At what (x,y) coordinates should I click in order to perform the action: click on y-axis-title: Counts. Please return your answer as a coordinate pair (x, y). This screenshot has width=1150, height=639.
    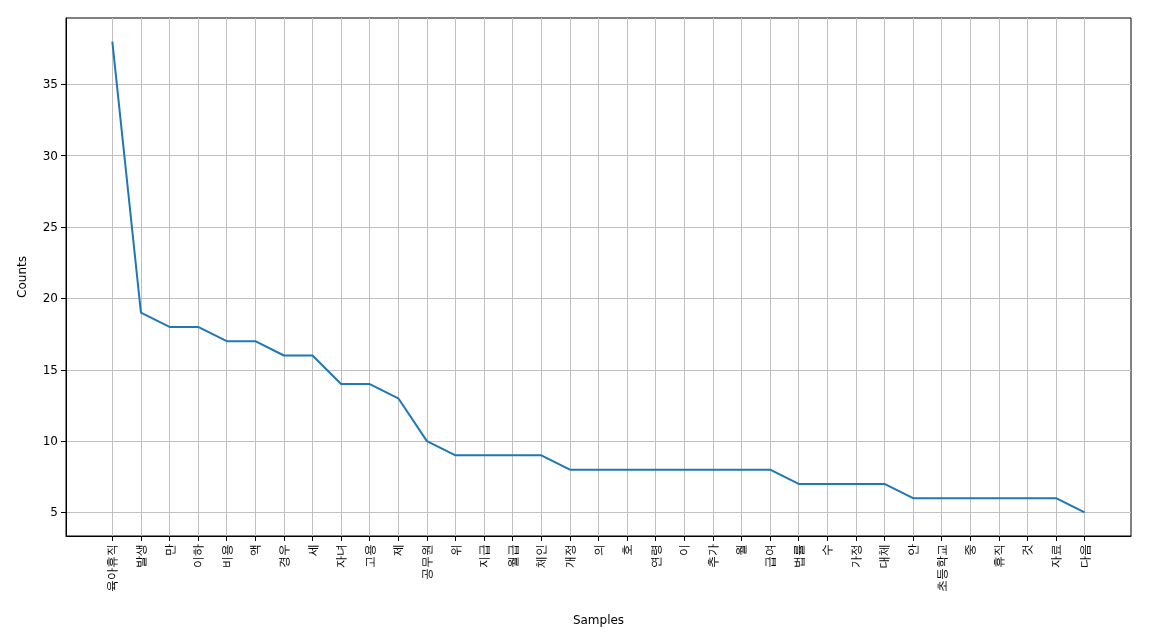
    Looking at the image, I should click on (22, 277).